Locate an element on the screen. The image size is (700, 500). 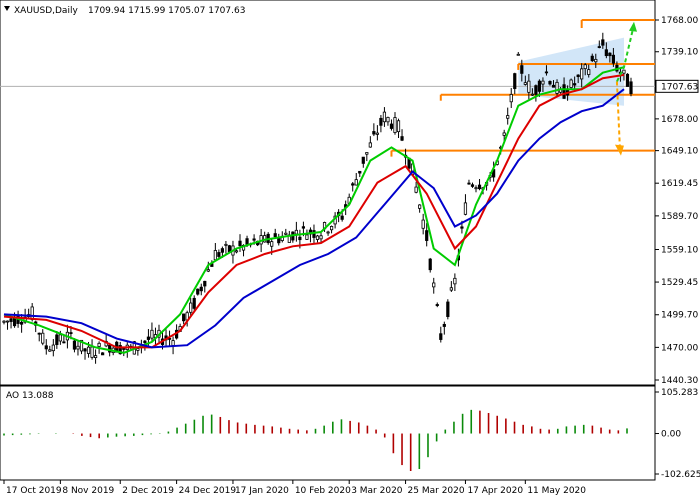
x-tick-label: 17 Jan 2020 is located at coordinates (262, 491).